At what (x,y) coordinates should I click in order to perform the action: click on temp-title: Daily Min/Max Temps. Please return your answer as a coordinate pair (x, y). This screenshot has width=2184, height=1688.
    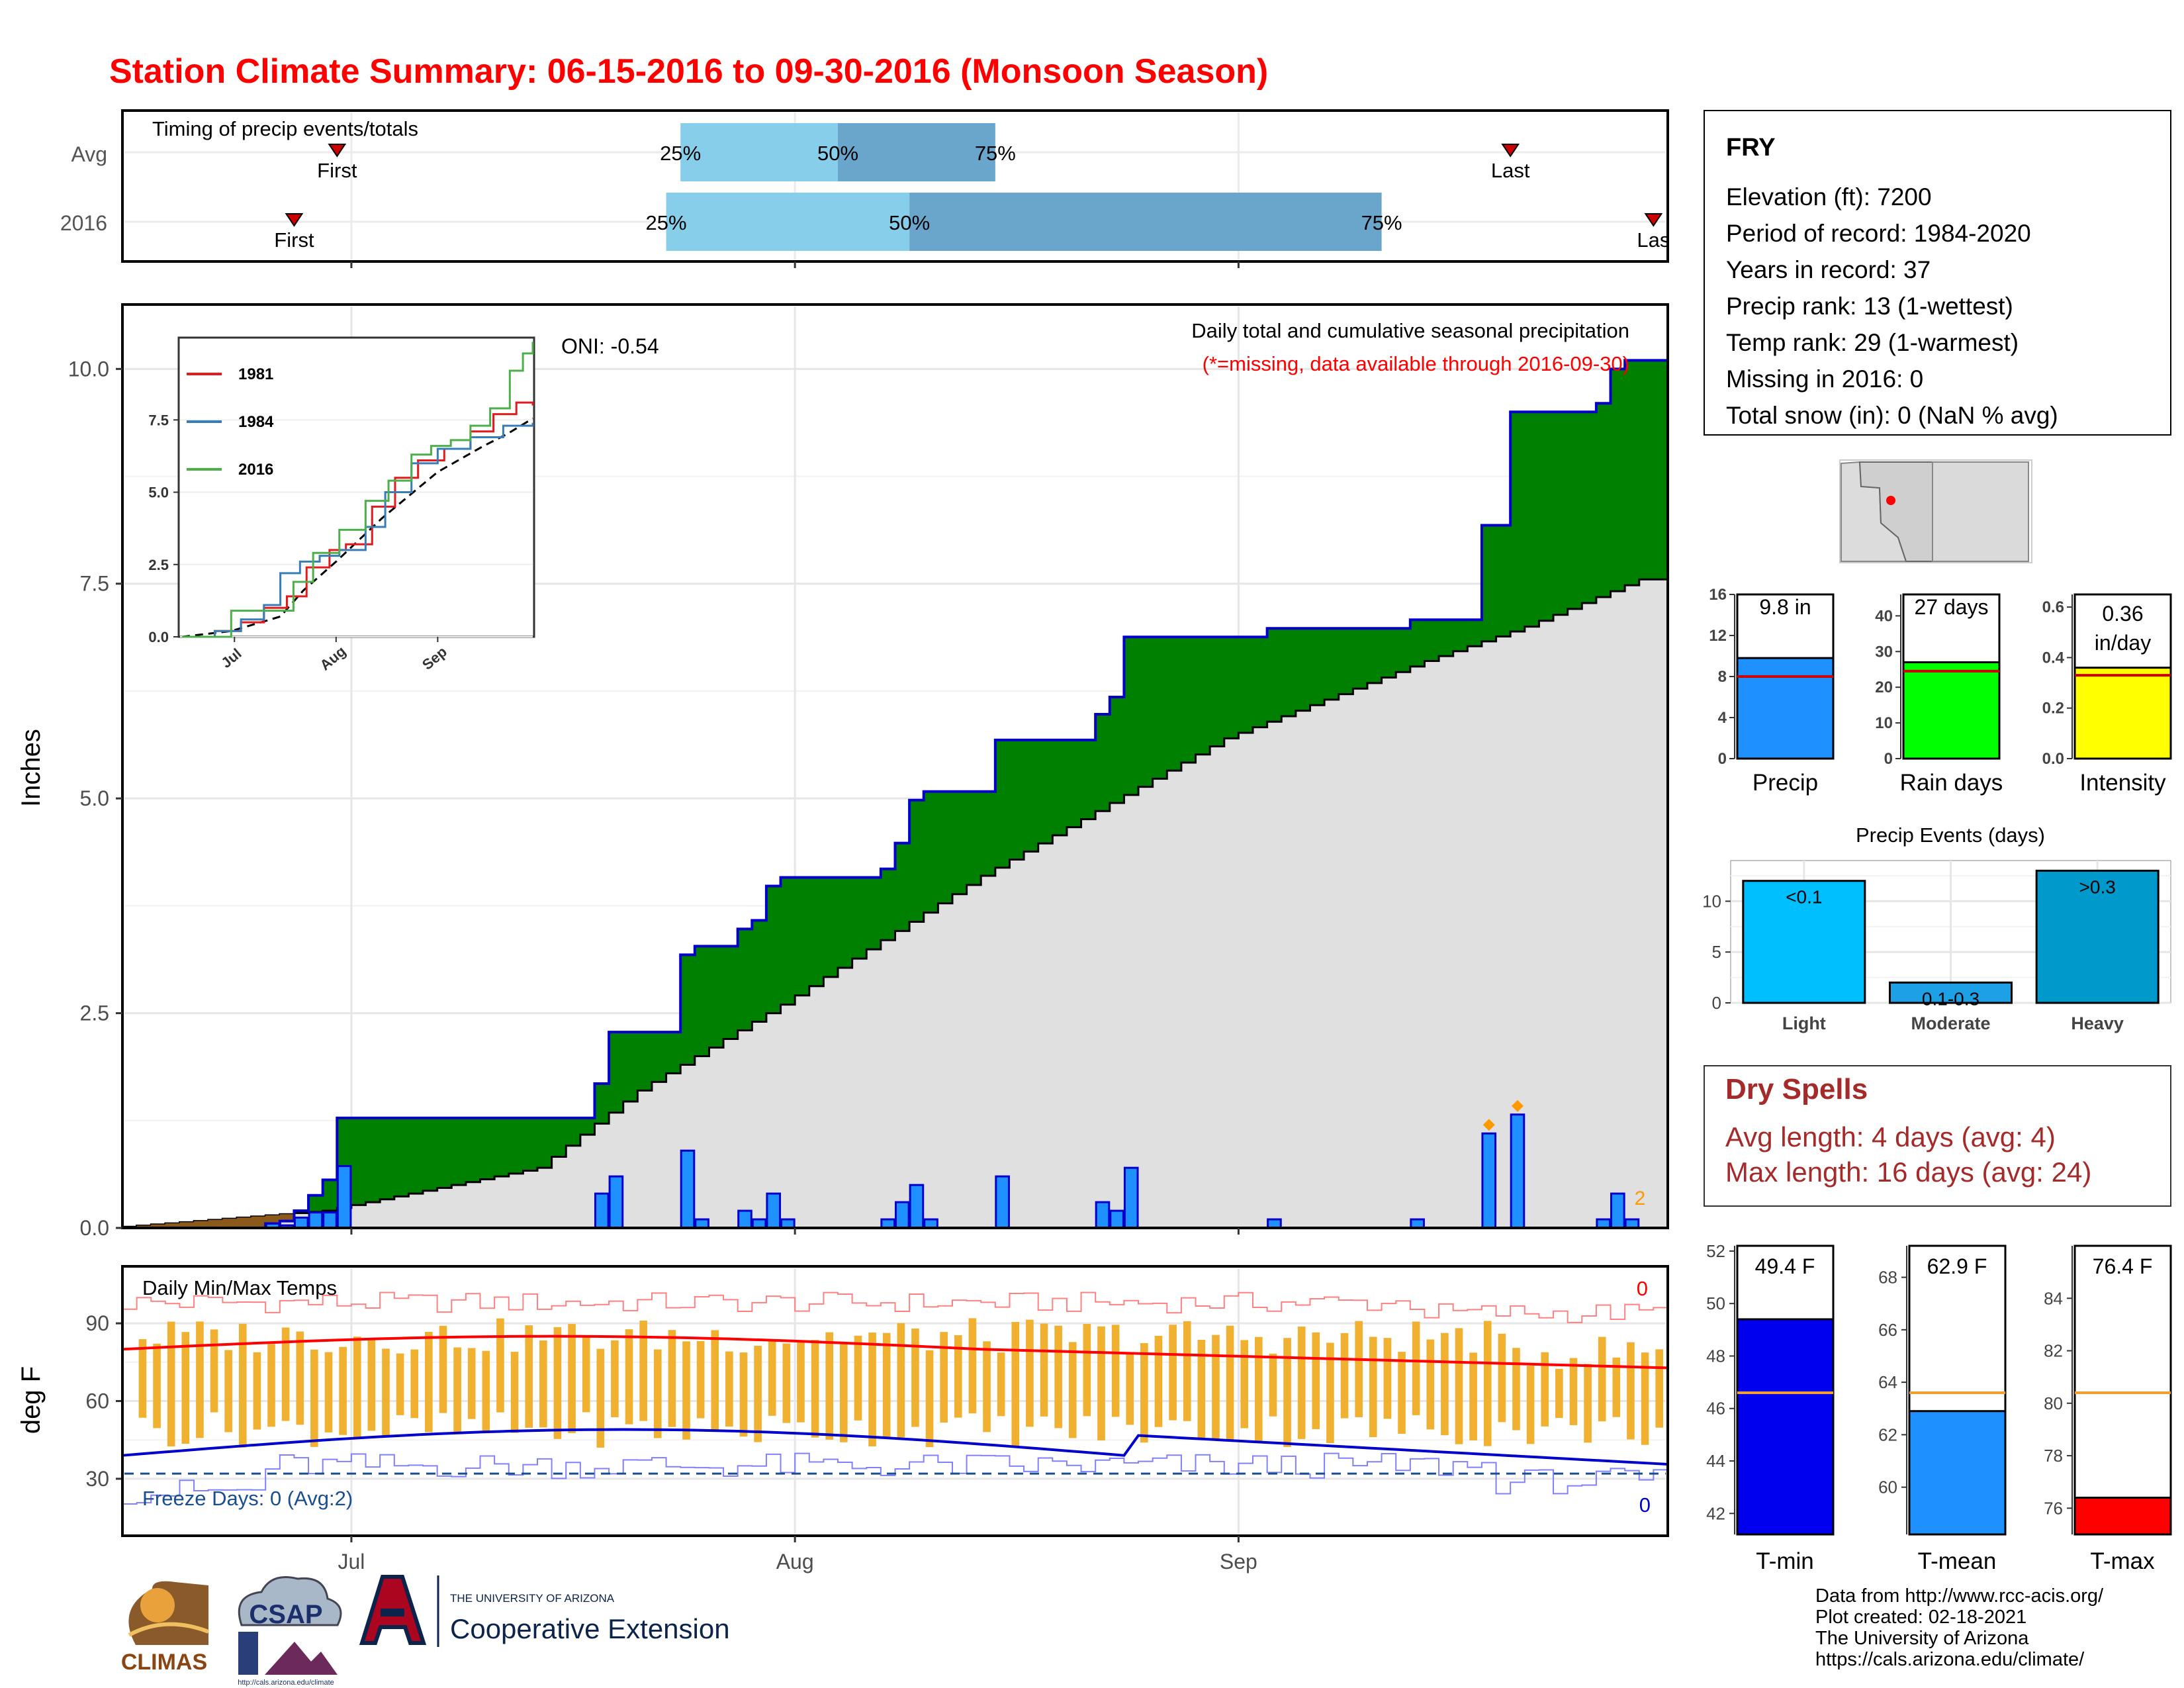
    Looking at the image, I should click on (240, 1287).